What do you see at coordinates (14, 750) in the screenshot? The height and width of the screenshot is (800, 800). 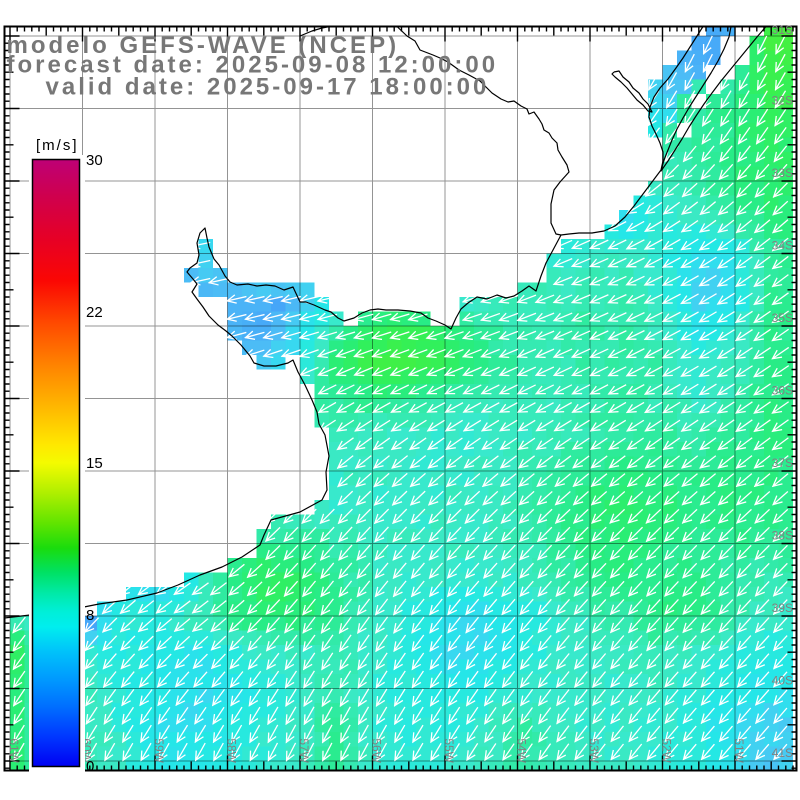 I see `svg-text: 61W` at bounding box center [14, 750].